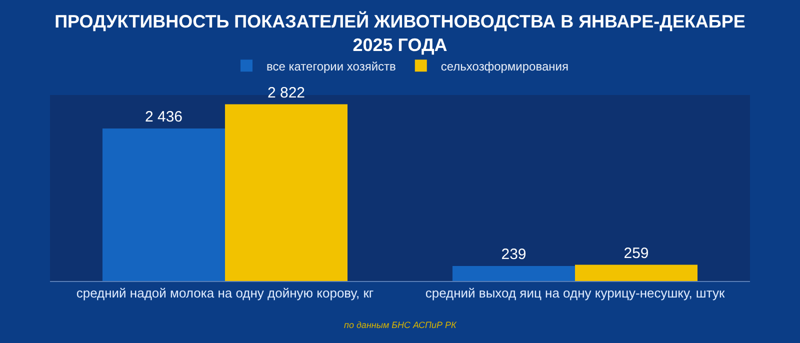 This screenshot has width=800, height=343. I want to click on chart-title: ПРОДУКТИВНОСТЬ ПОКАЗАТЕЛЕЙ ЖИВОТНОВОДСТВА В ЯНВАРЕ-ДЕКАБРЕ 2025 ГОДА, so click(400, 32).